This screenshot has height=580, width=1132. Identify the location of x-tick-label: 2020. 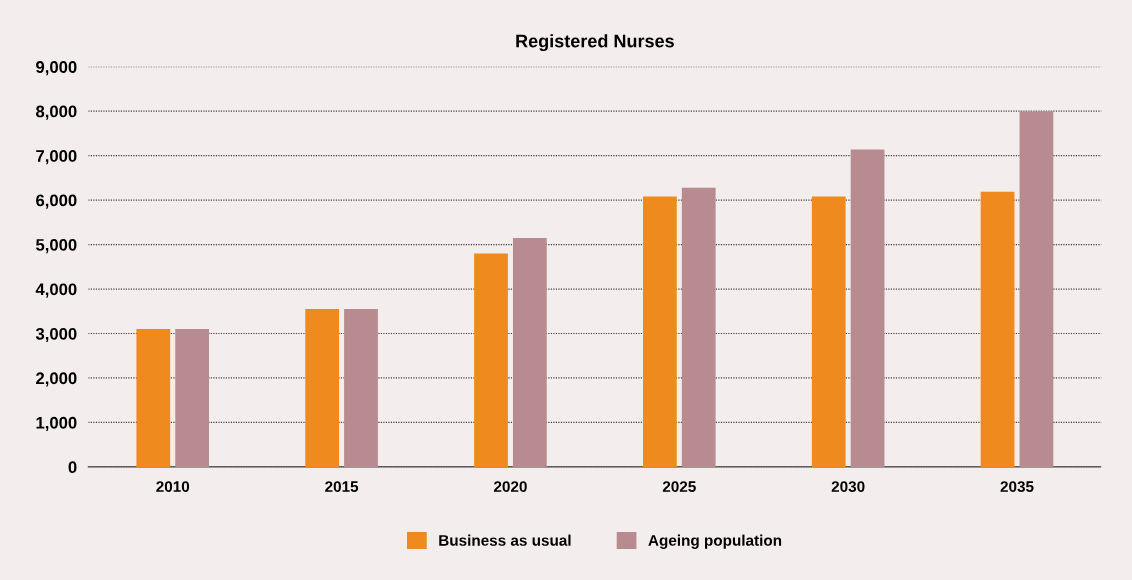
(510, 487).